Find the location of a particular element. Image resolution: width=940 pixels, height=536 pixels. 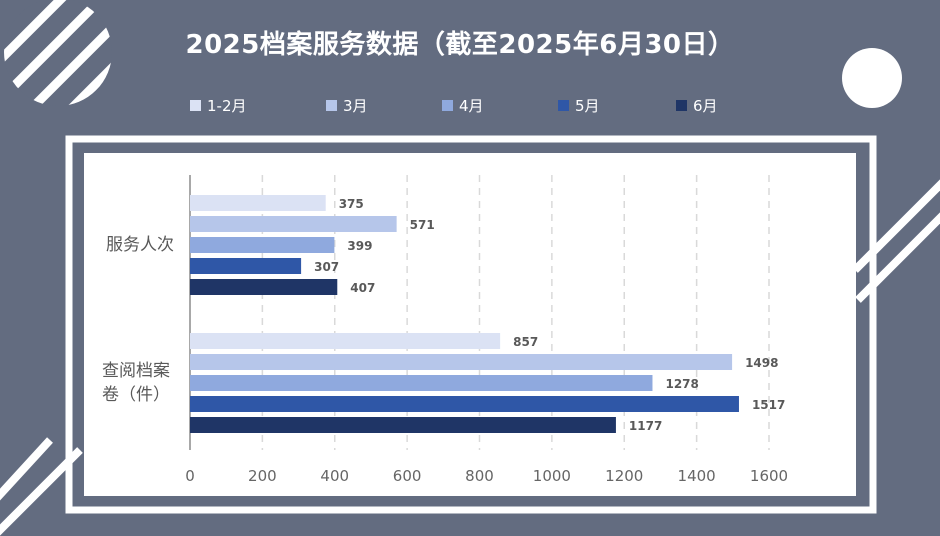

legend-item: 4月 is located at coordinates (463, 105).